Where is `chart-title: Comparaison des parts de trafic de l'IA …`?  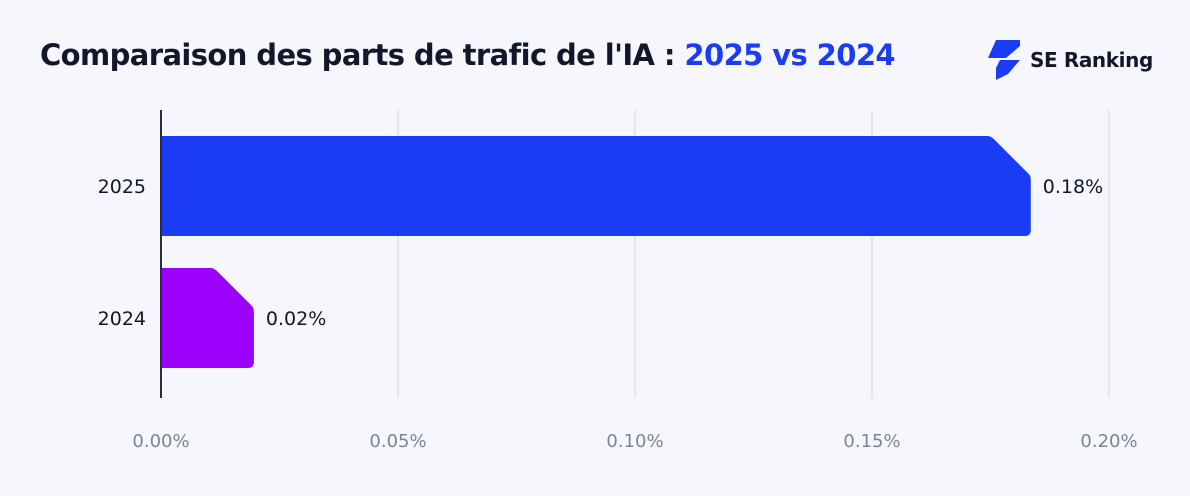 chart-title: Comparaison des parts de trafic de l'IA … is located at coordinates (468, 55).